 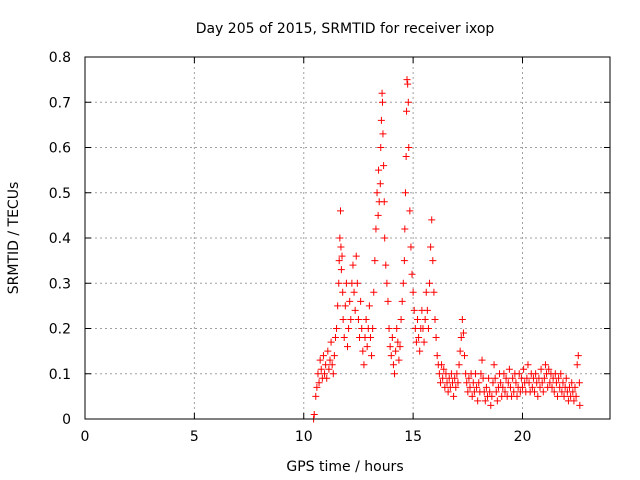 What do you see at coordinates (60, 58) in the screenshot?
I see `y-tick-label: 0.8` at bounding box center [60, 58].